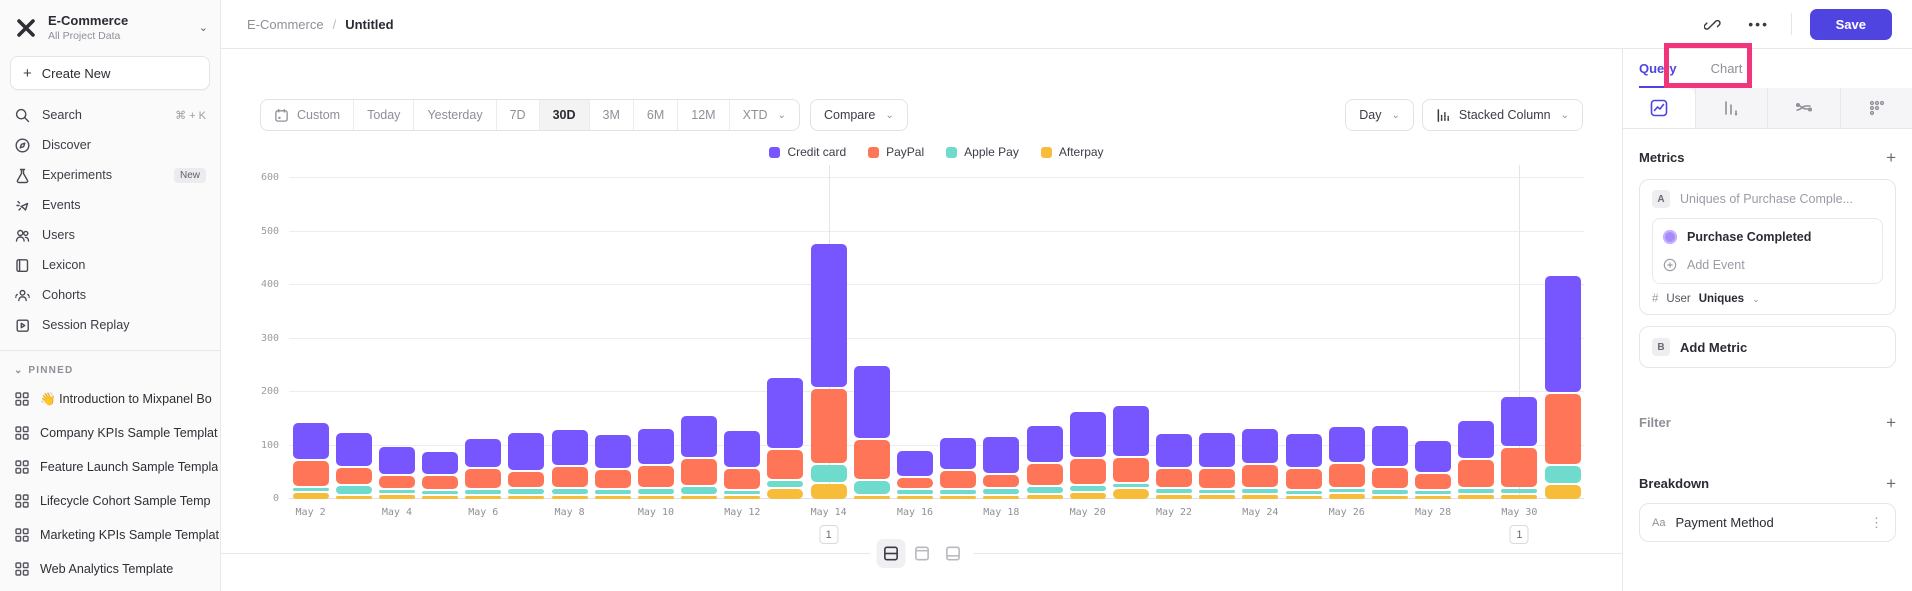 This screenshot has width=1912, height=591. What do you see at coordinates (1379, 115) in the screenshot?
I see `granularity-dropdown: Day ⌄` at bounding box center [1379, 115].